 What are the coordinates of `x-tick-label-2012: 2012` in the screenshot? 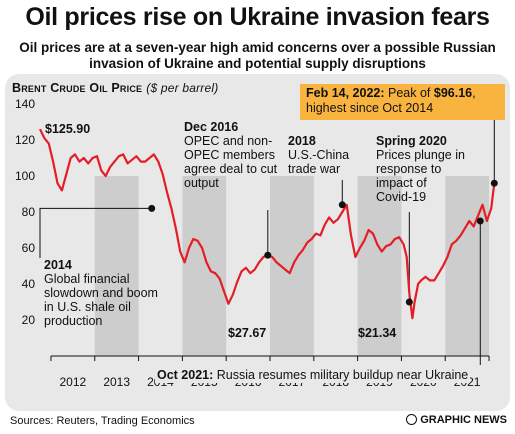 It's located at (73, 382).